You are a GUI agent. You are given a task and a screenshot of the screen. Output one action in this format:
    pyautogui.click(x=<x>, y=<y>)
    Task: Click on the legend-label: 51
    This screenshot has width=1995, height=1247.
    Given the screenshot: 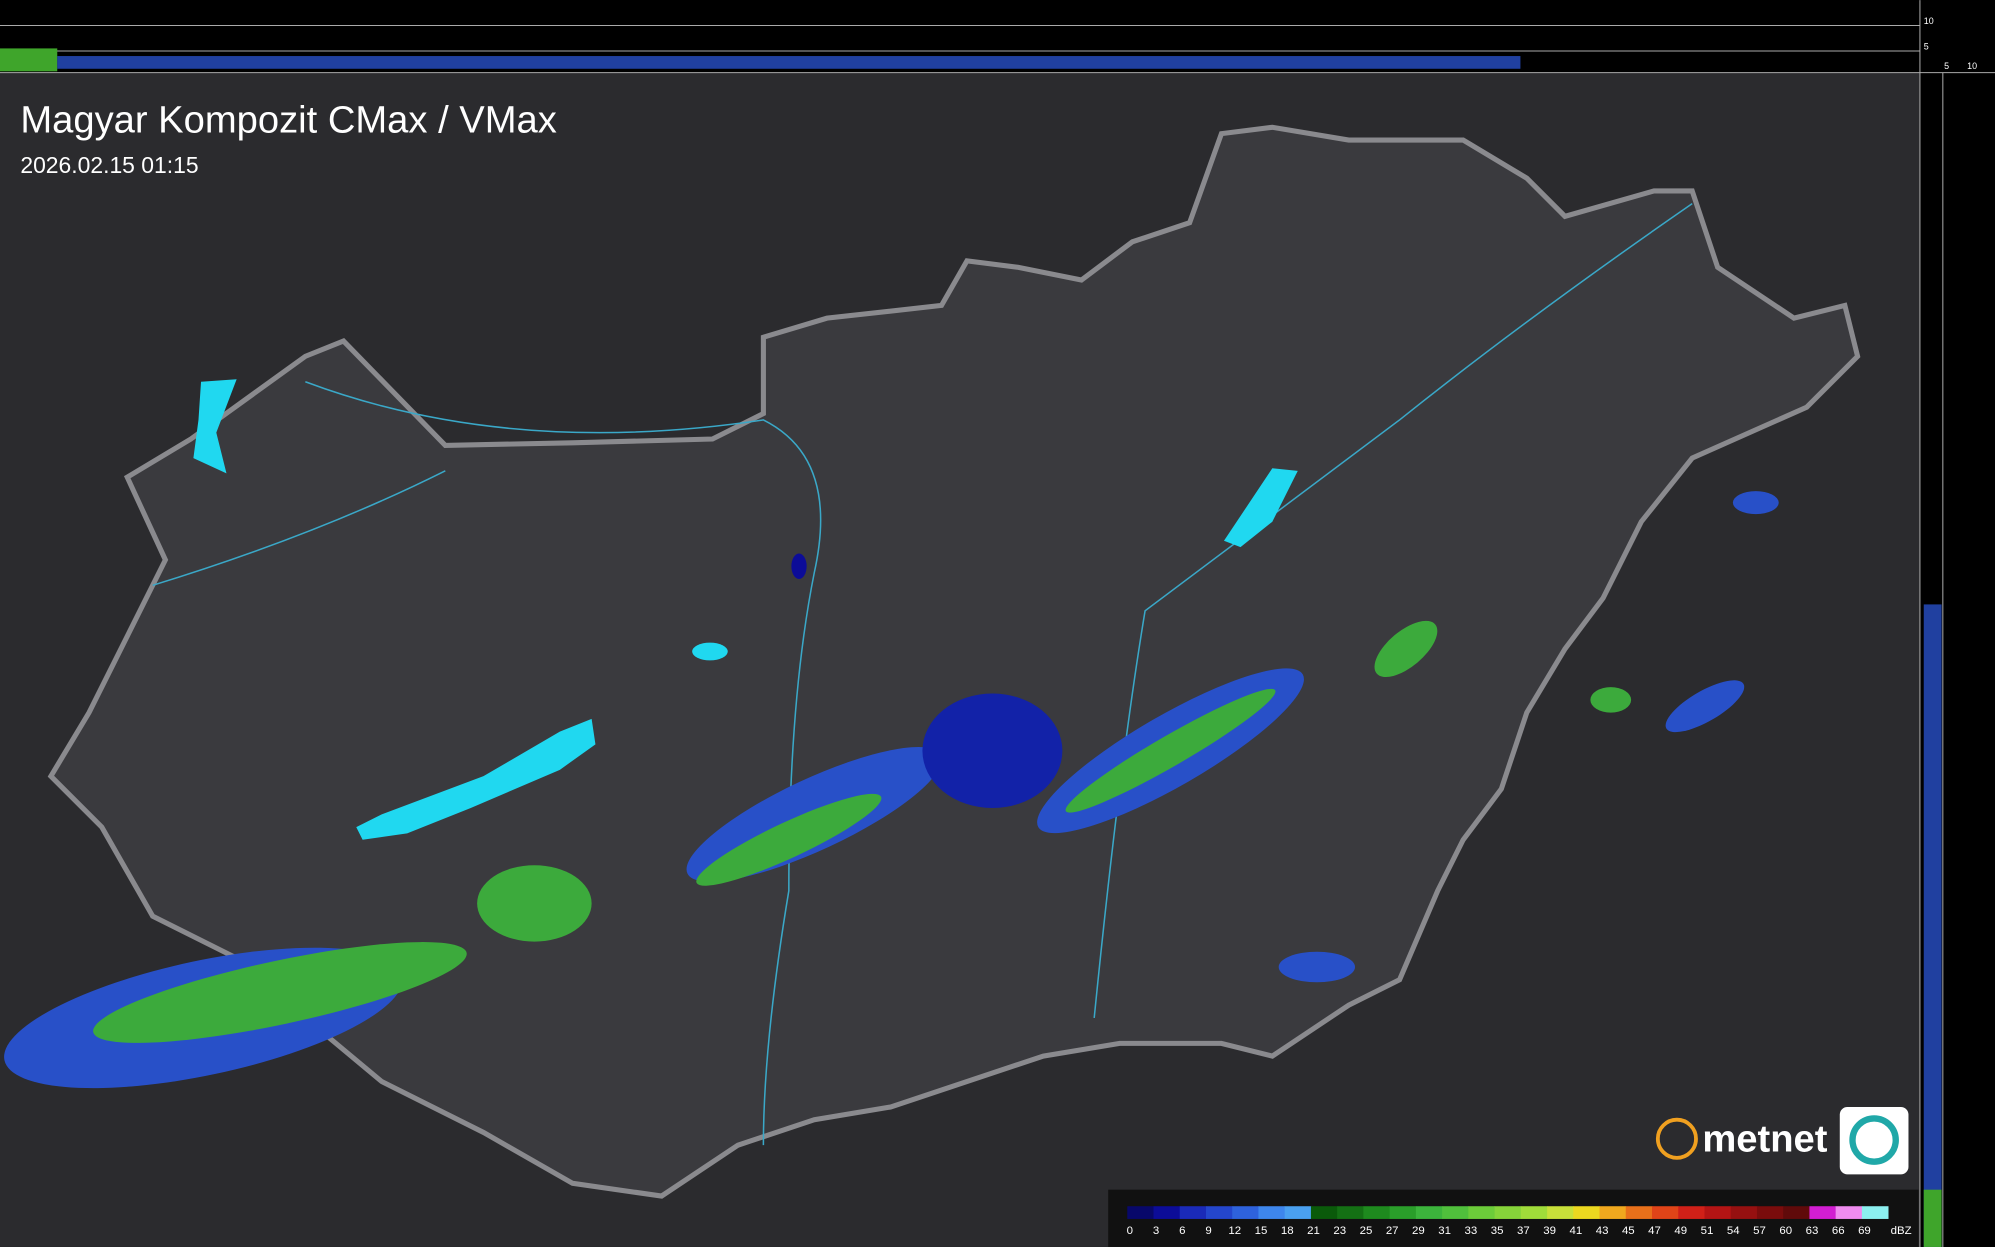 What is the action you would take?
    pyautogui.click(x=1707, y=1231)
    